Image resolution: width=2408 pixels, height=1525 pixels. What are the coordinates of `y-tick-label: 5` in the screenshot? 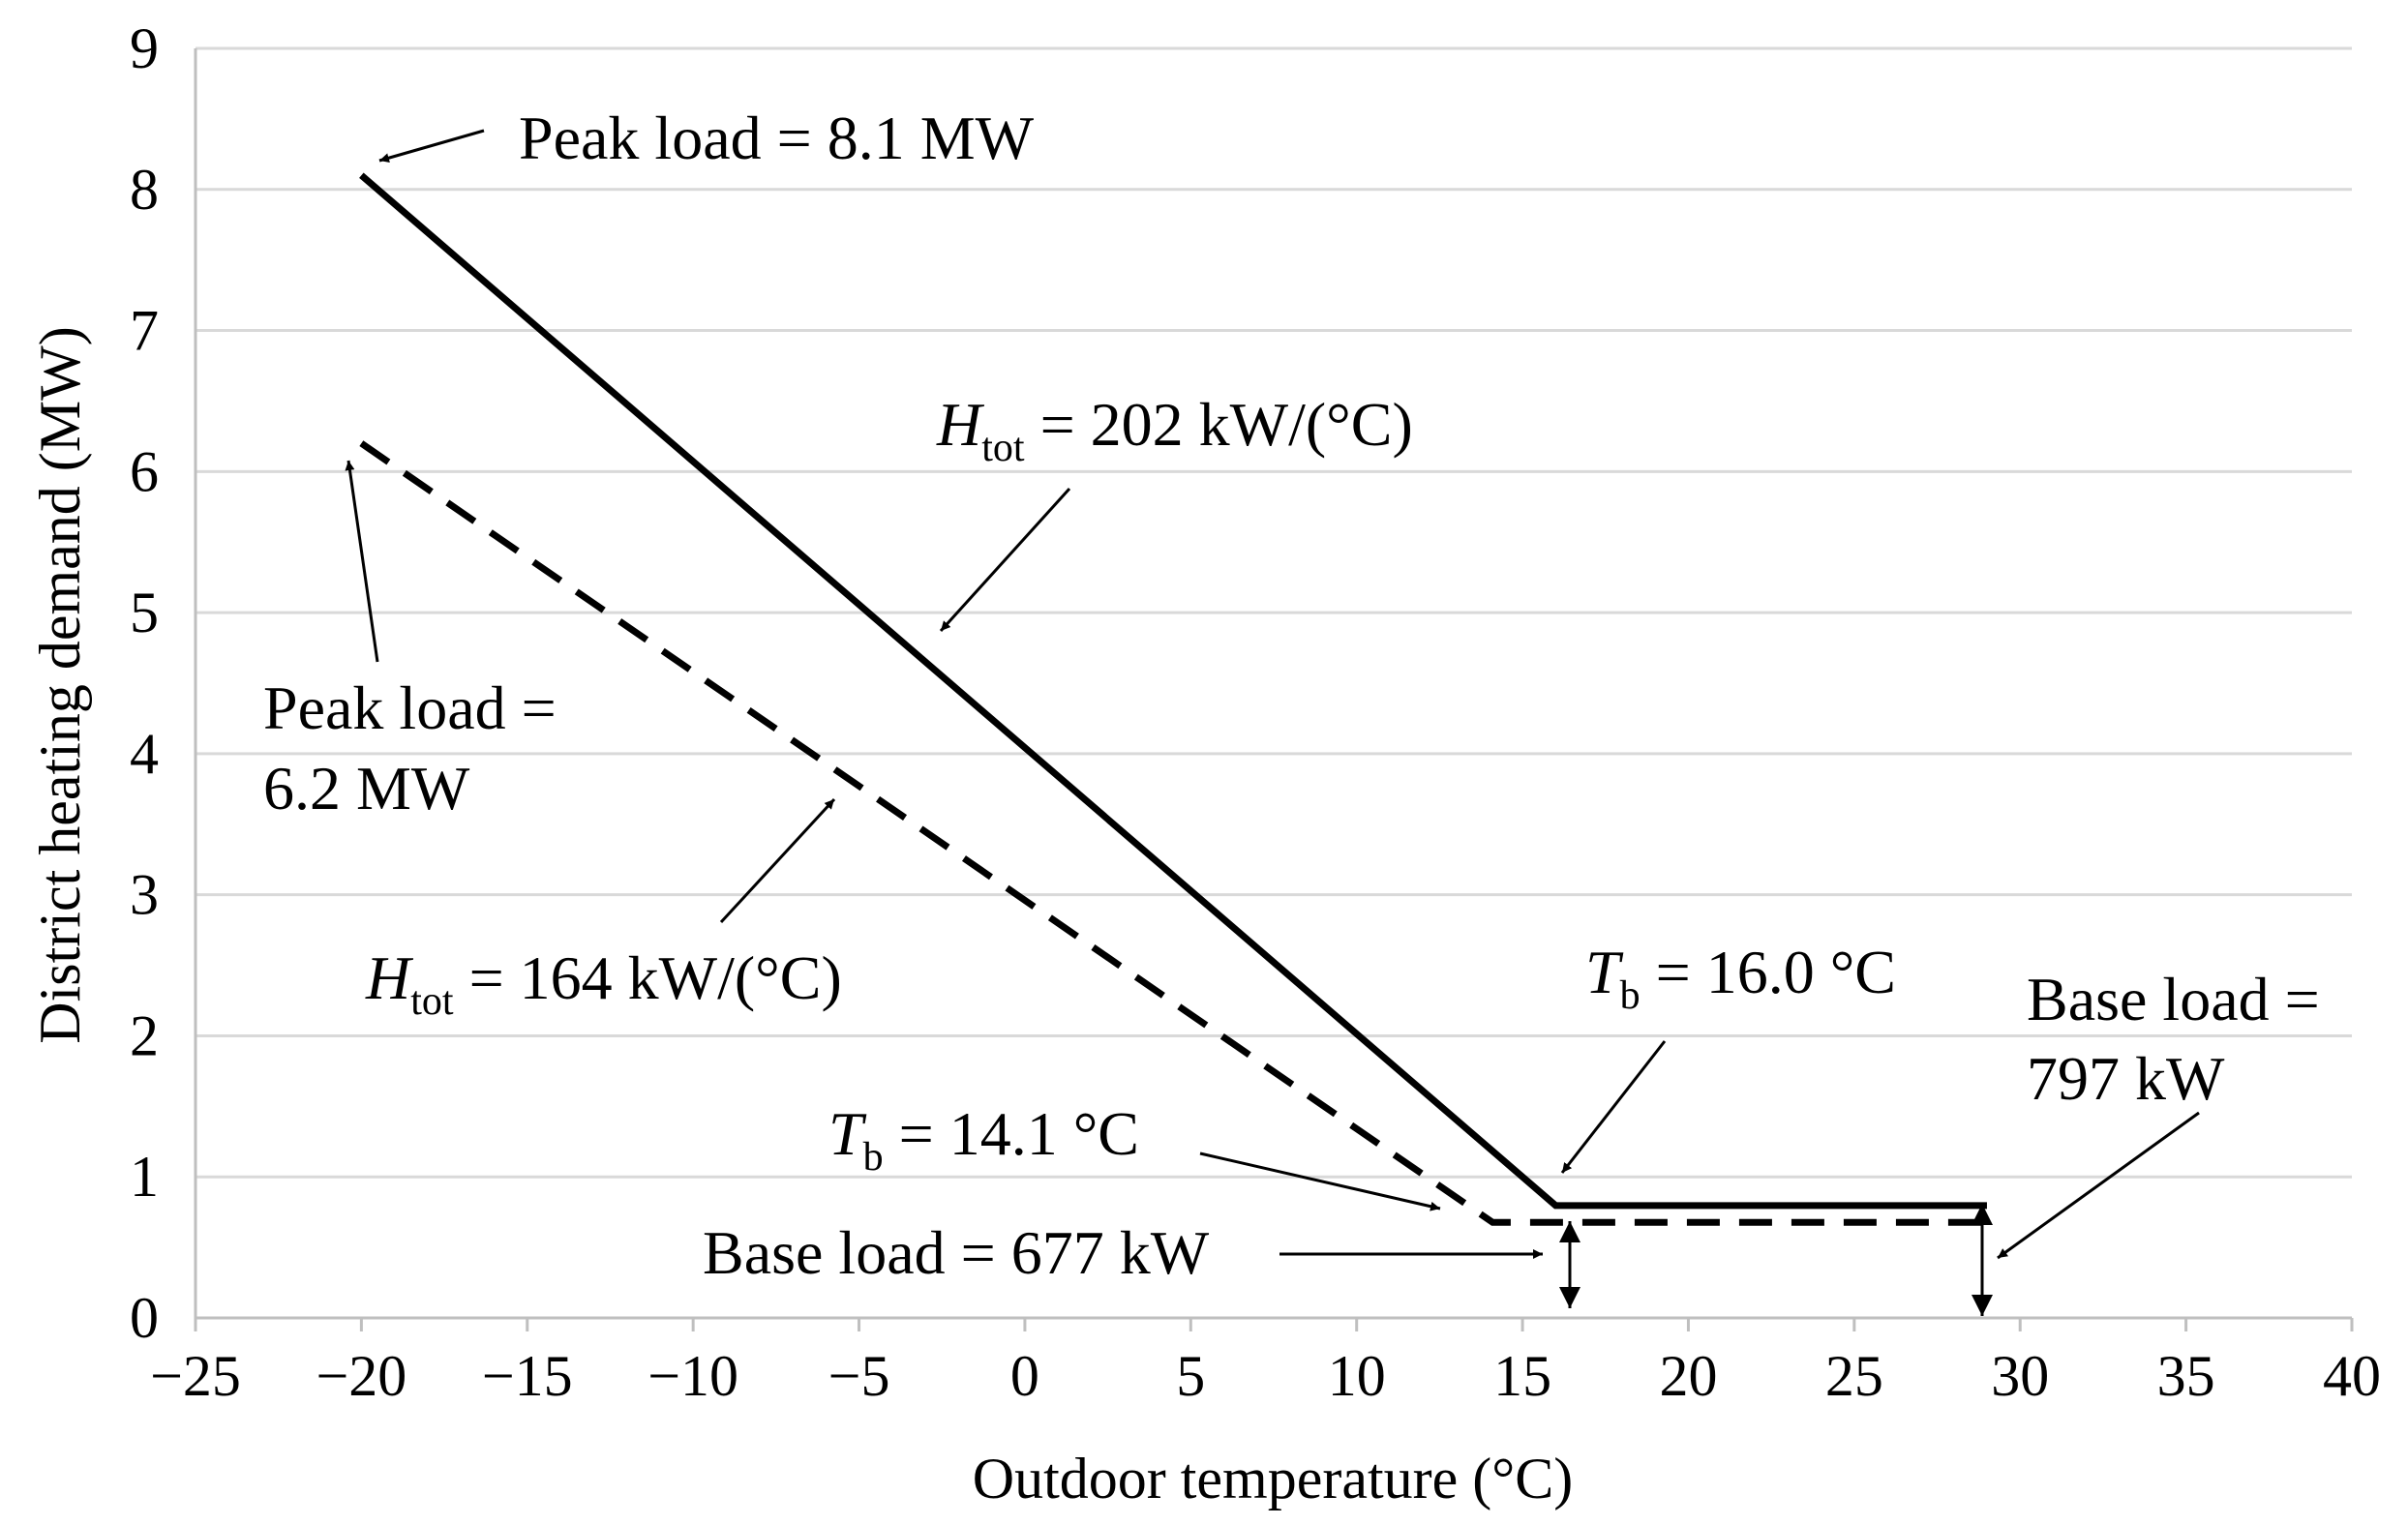 It's located at (144, 612).